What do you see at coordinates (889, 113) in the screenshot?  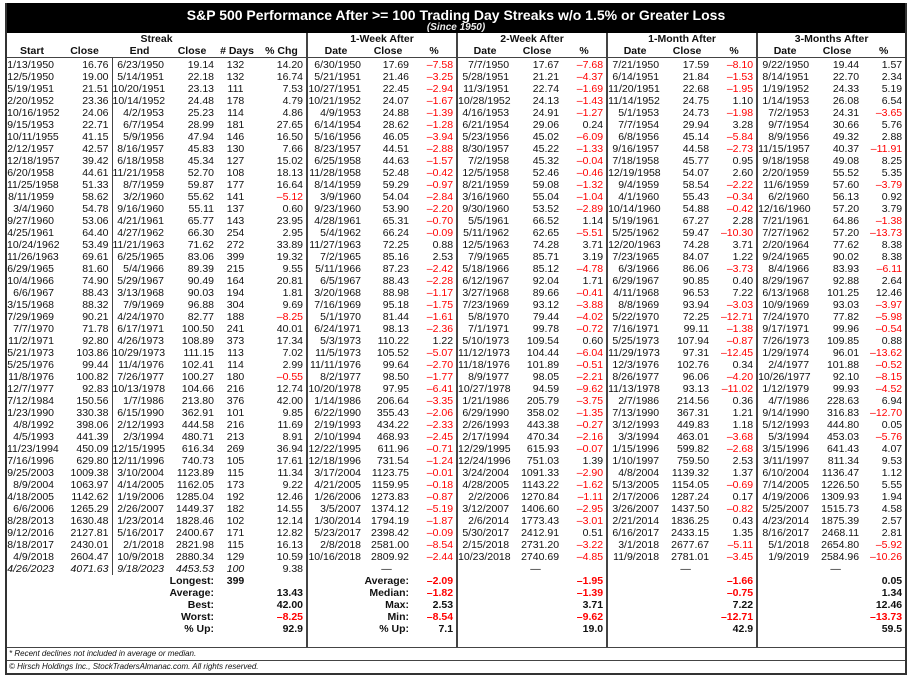 I see `m3-pct: –3.65` at bounding box center [889, 113].